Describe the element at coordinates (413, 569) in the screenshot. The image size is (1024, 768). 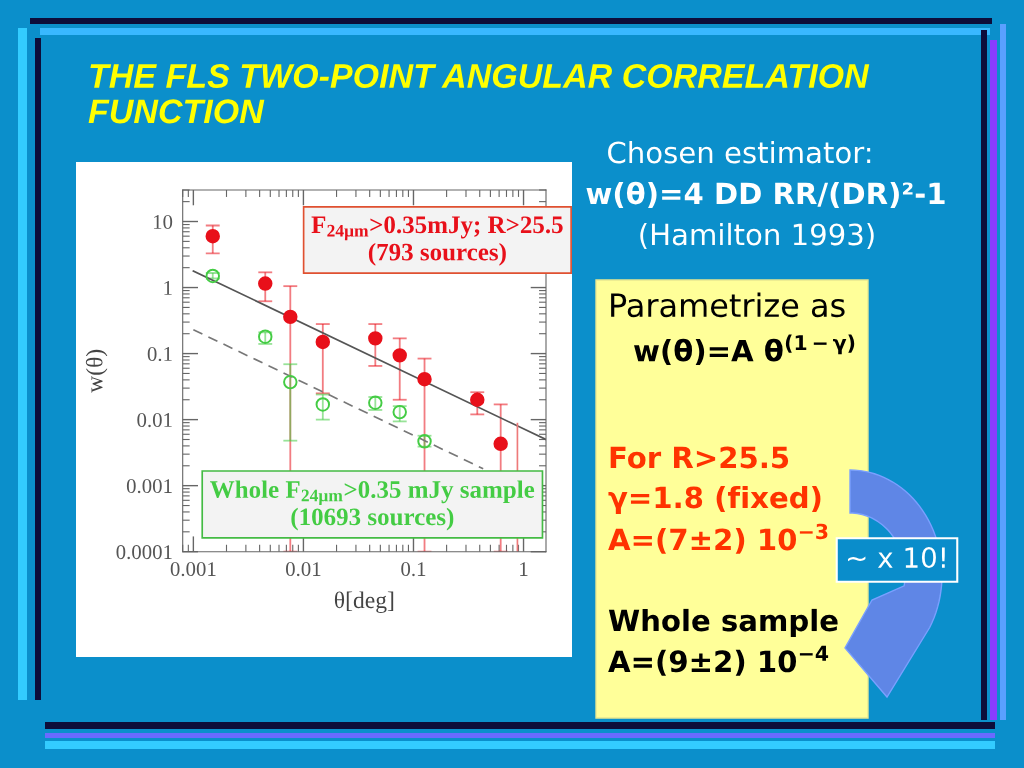
I see `x-tick-label: 0.1` at that location.